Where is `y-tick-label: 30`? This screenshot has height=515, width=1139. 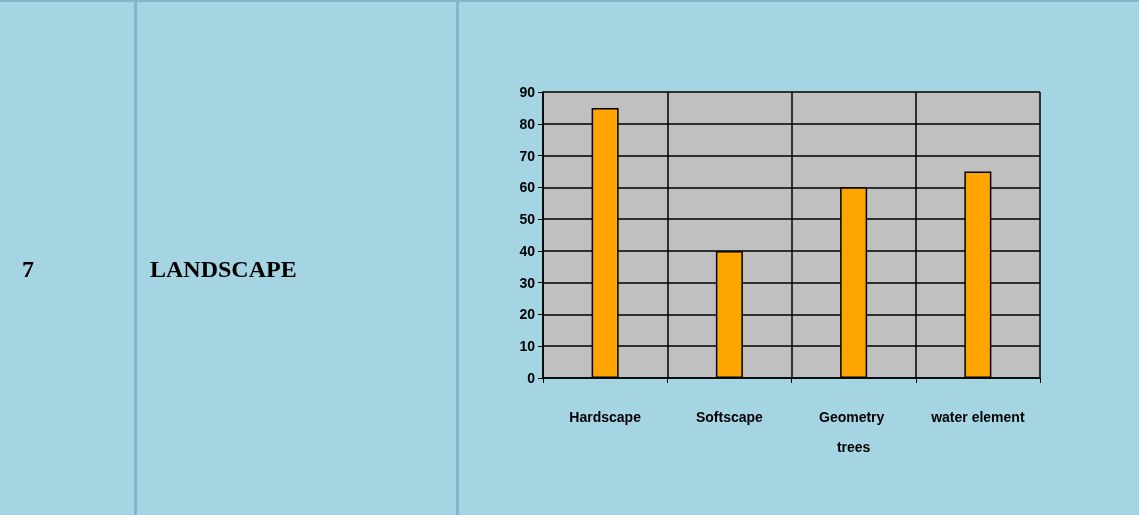 y-tick-label: 30 is located at coordinates (527, 282).